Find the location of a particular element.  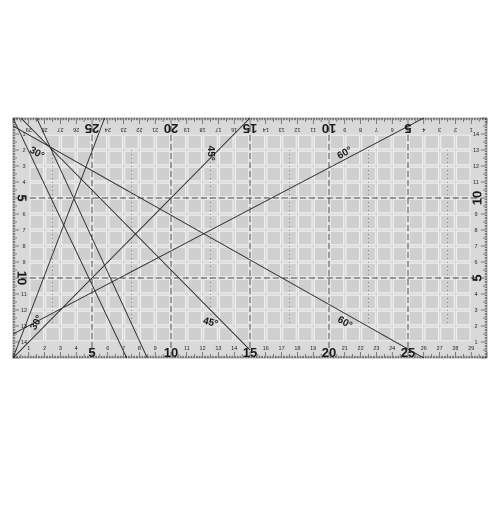

top-small-number: 8 is located at coordinates (360, 129).